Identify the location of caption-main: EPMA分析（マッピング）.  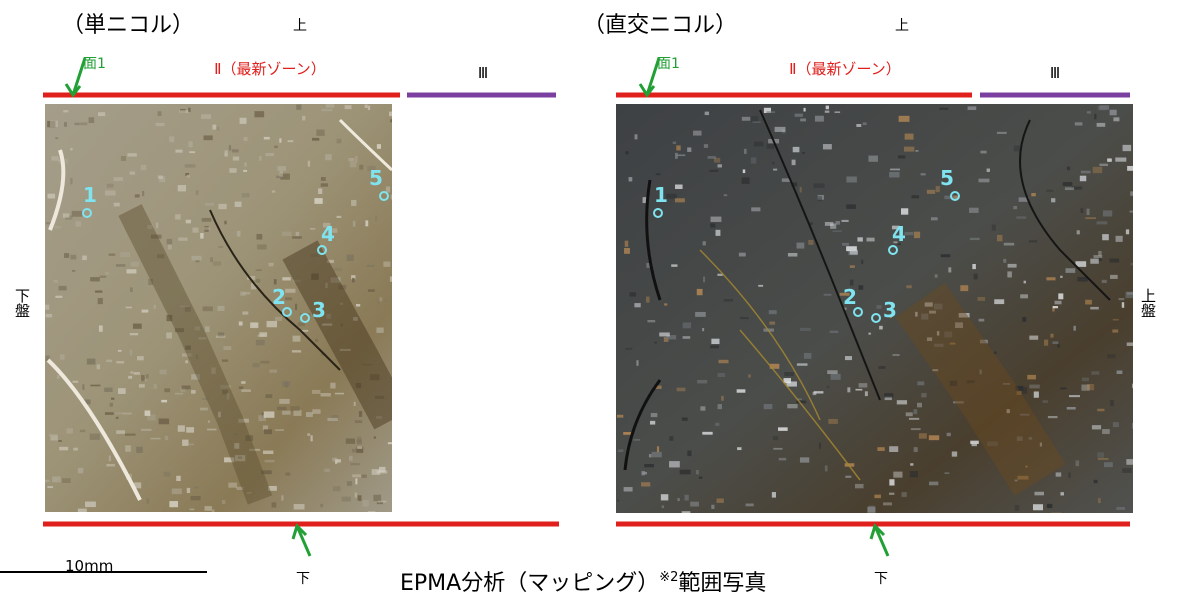
(529, 583).